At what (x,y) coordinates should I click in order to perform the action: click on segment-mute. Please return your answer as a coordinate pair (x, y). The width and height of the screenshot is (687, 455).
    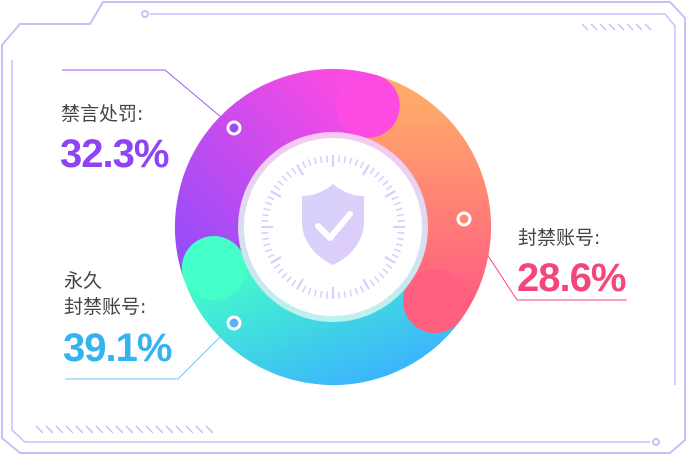
    Looking at the image, I should click on (276, 174).